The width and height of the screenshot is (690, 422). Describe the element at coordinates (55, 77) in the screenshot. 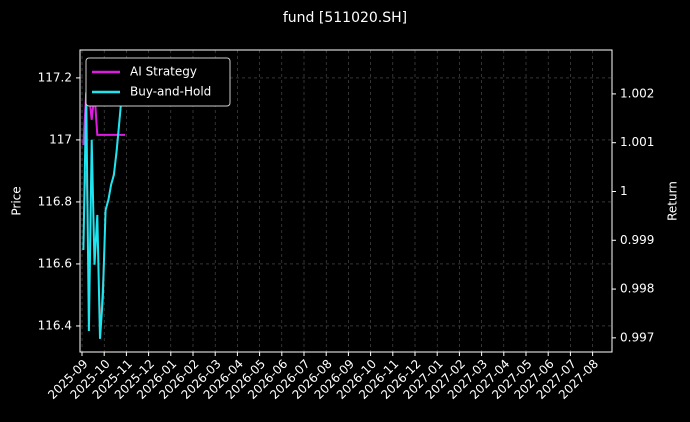

I see `y-tick-label: 117.2` at that location.